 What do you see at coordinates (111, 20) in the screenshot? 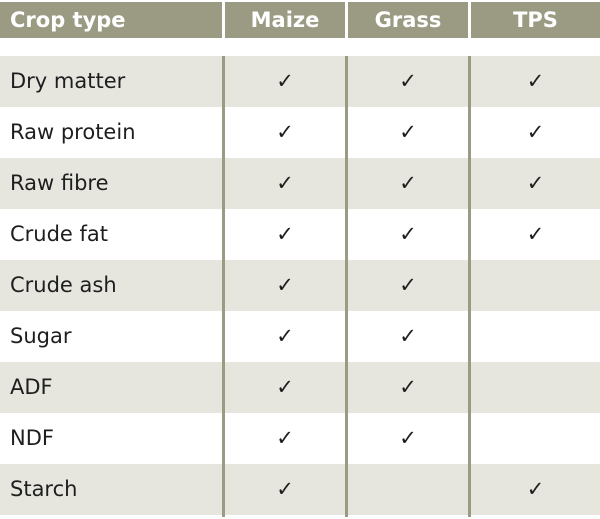
I see `header-crop-type: Crop type` at bounding box center [111, 20].